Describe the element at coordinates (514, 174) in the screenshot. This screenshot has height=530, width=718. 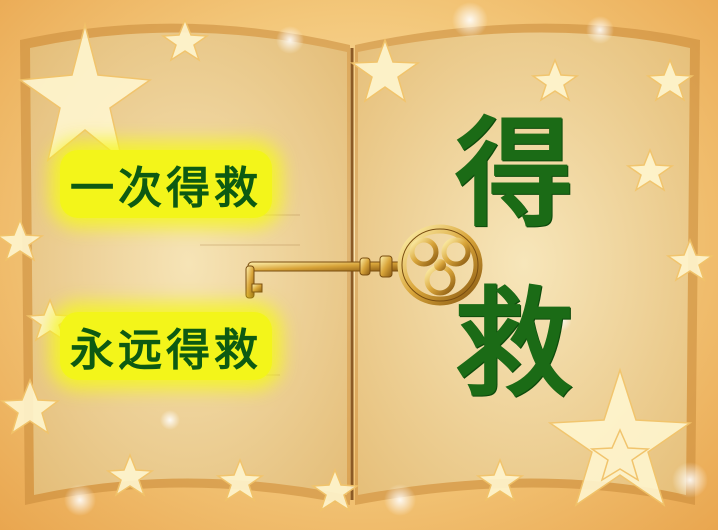
I see `big-character-saved-1: 得` at that location.